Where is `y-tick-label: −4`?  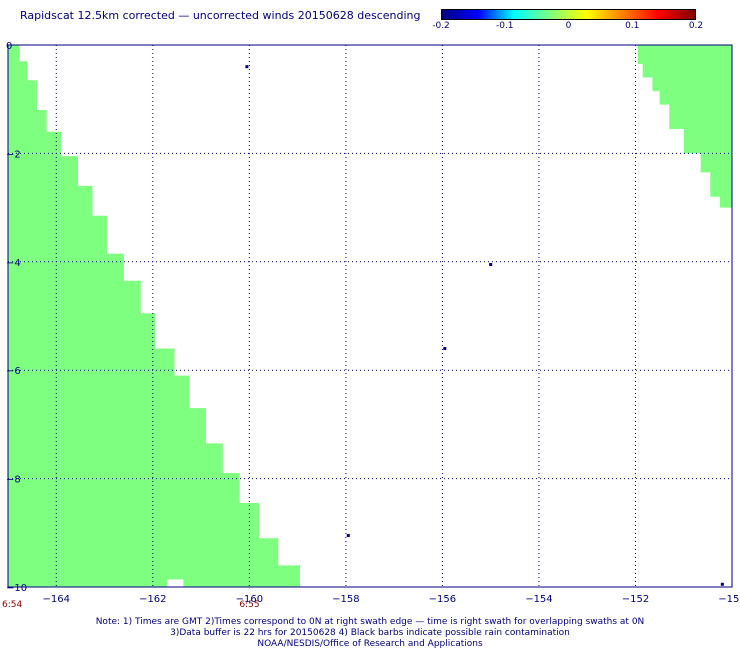 y-tick-label: −4 is located at coordinates (13, 263).